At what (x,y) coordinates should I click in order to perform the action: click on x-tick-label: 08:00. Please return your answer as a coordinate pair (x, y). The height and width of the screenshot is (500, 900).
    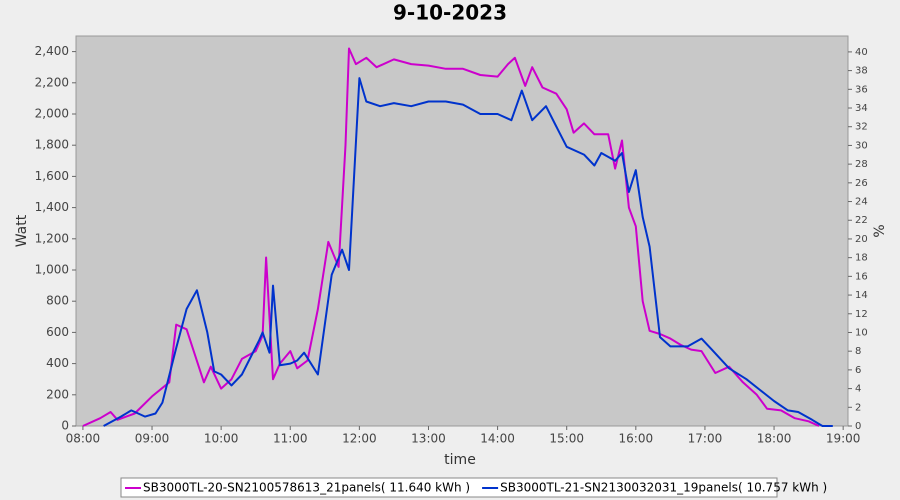
    Looking at the image, I should click on (83, 439).